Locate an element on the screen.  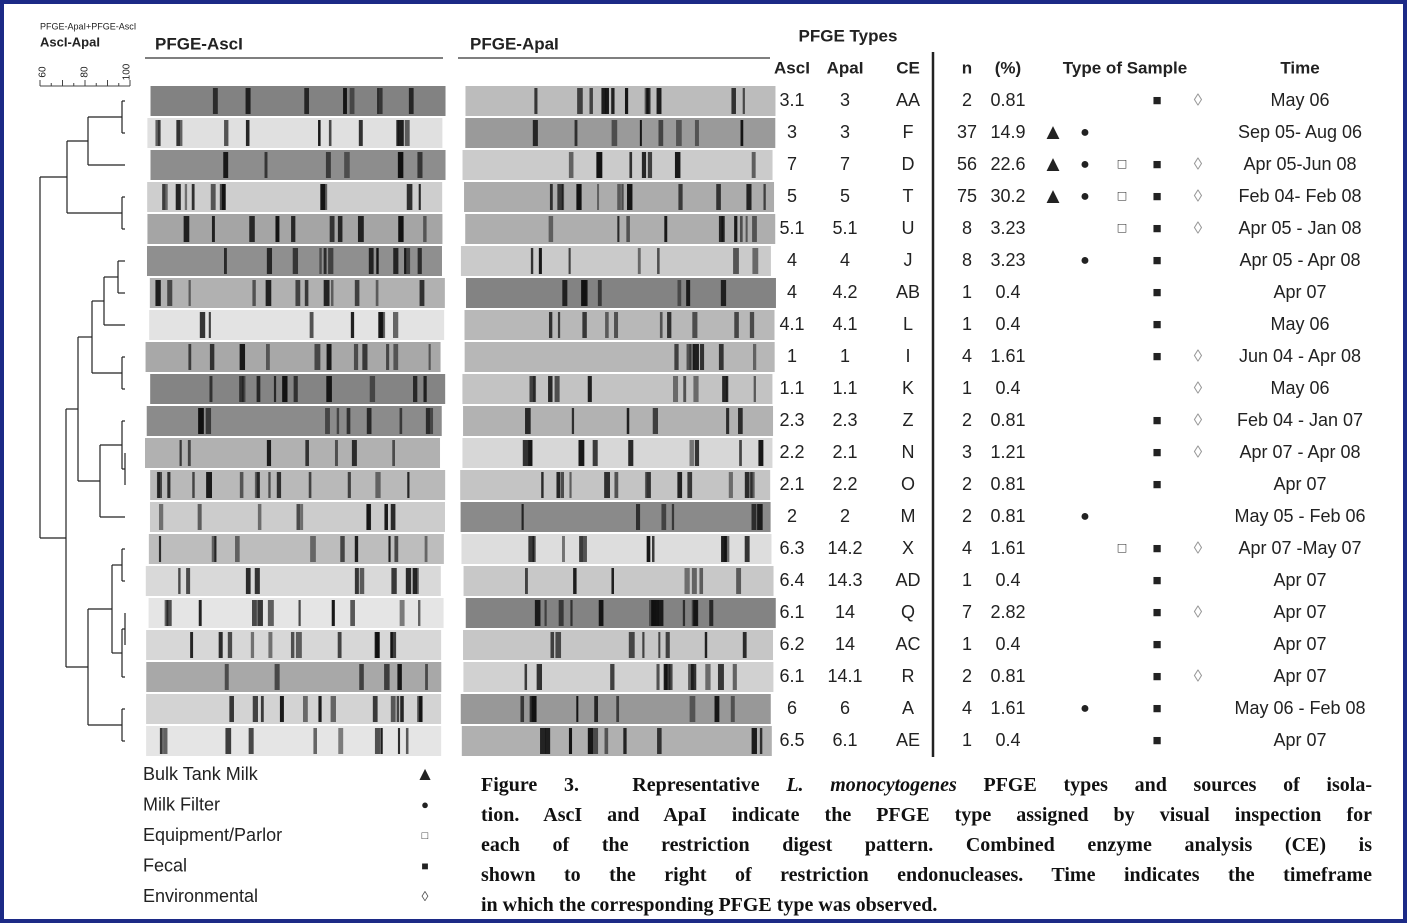
sample-symbol: ■ is located at coordinates (1156, 452).